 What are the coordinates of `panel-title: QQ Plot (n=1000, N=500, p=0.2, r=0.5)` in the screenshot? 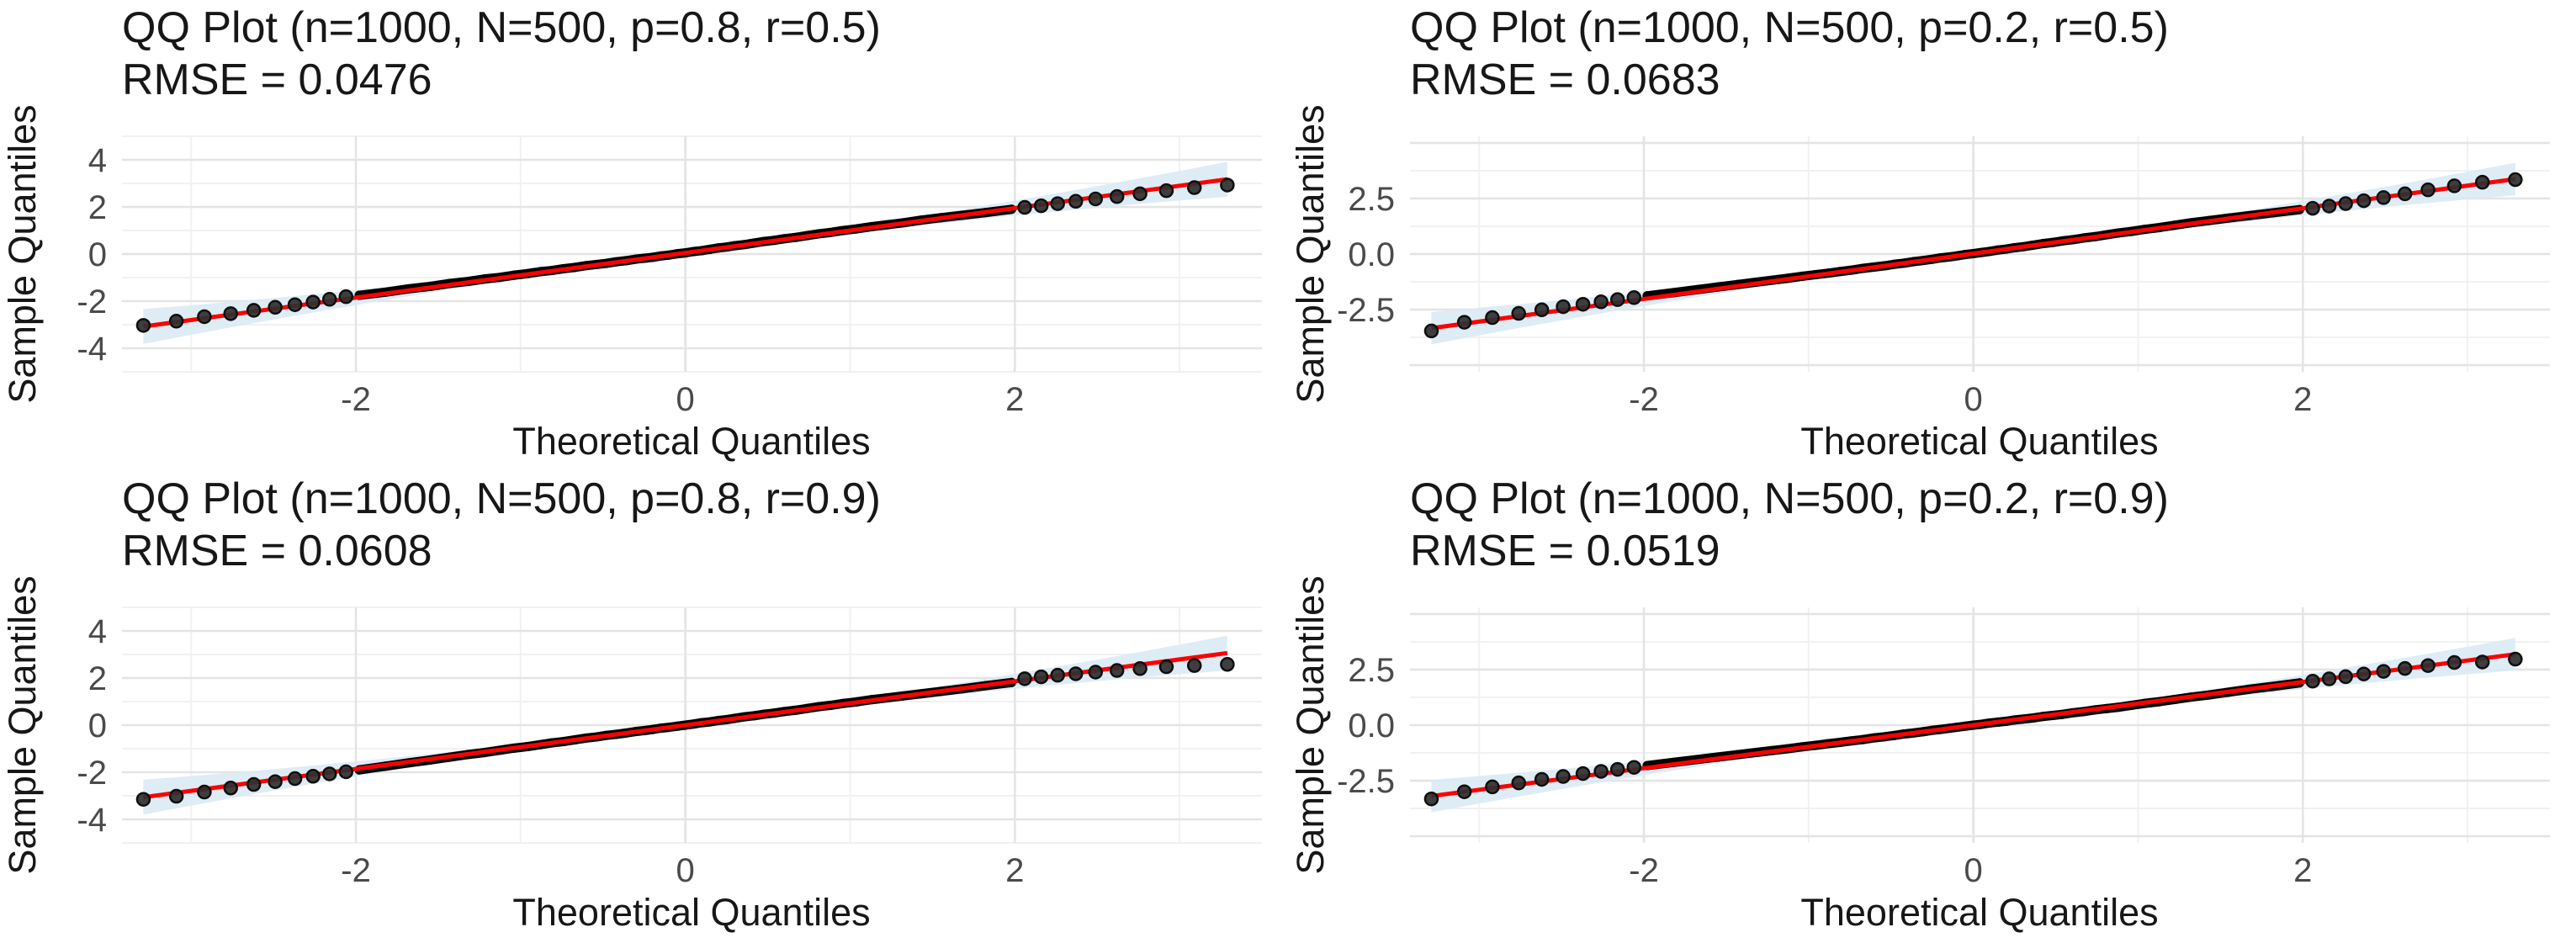 It's located at (1789, 27).